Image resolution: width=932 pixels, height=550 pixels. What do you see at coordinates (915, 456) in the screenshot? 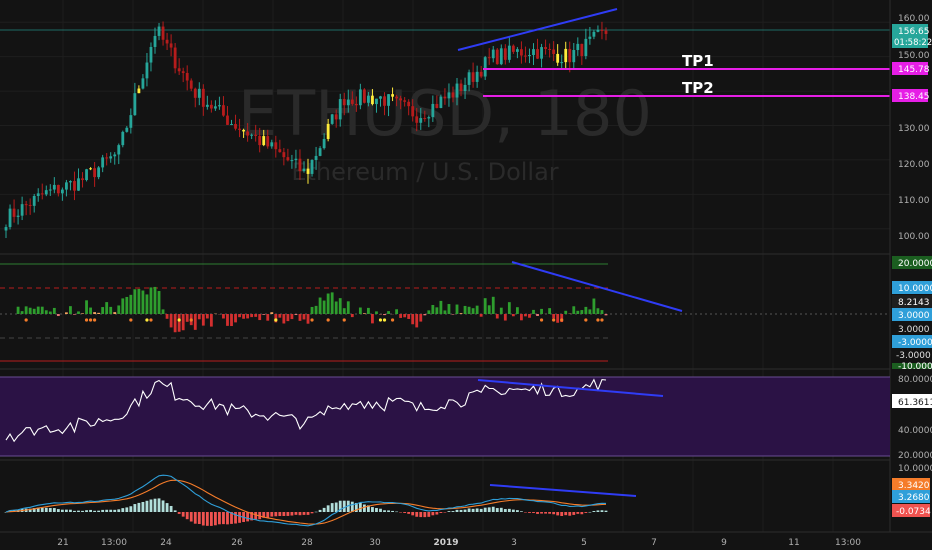
I see `rsi-tick-20: 20.0000` at bounding box center [915, 456].